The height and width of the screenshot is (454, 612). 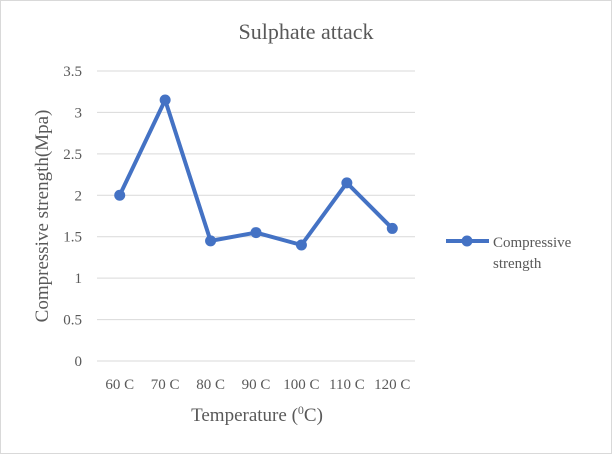 What do you see at coordinates (72, 238) in the screenshot?
I see `y-tick-label: 1.5` at bounding box center [72, 238].